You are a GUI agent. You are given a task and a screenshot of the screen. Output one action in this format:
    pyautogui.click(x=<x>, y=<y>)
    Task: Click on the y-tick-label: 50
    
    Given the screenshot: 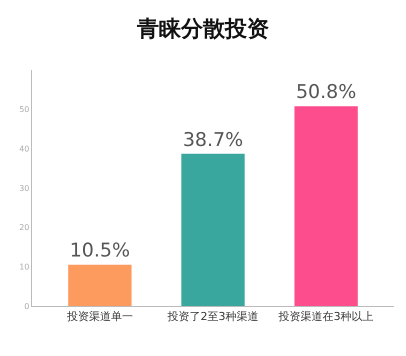 What is the action you would take?
    pyautogui.click(x=24, y=109)
    